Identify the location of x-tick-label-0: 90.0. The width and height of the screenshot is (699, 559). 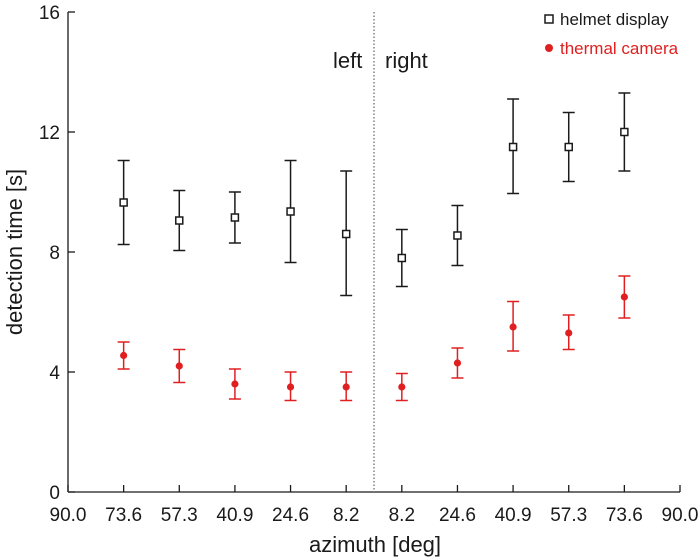
(68, 515).